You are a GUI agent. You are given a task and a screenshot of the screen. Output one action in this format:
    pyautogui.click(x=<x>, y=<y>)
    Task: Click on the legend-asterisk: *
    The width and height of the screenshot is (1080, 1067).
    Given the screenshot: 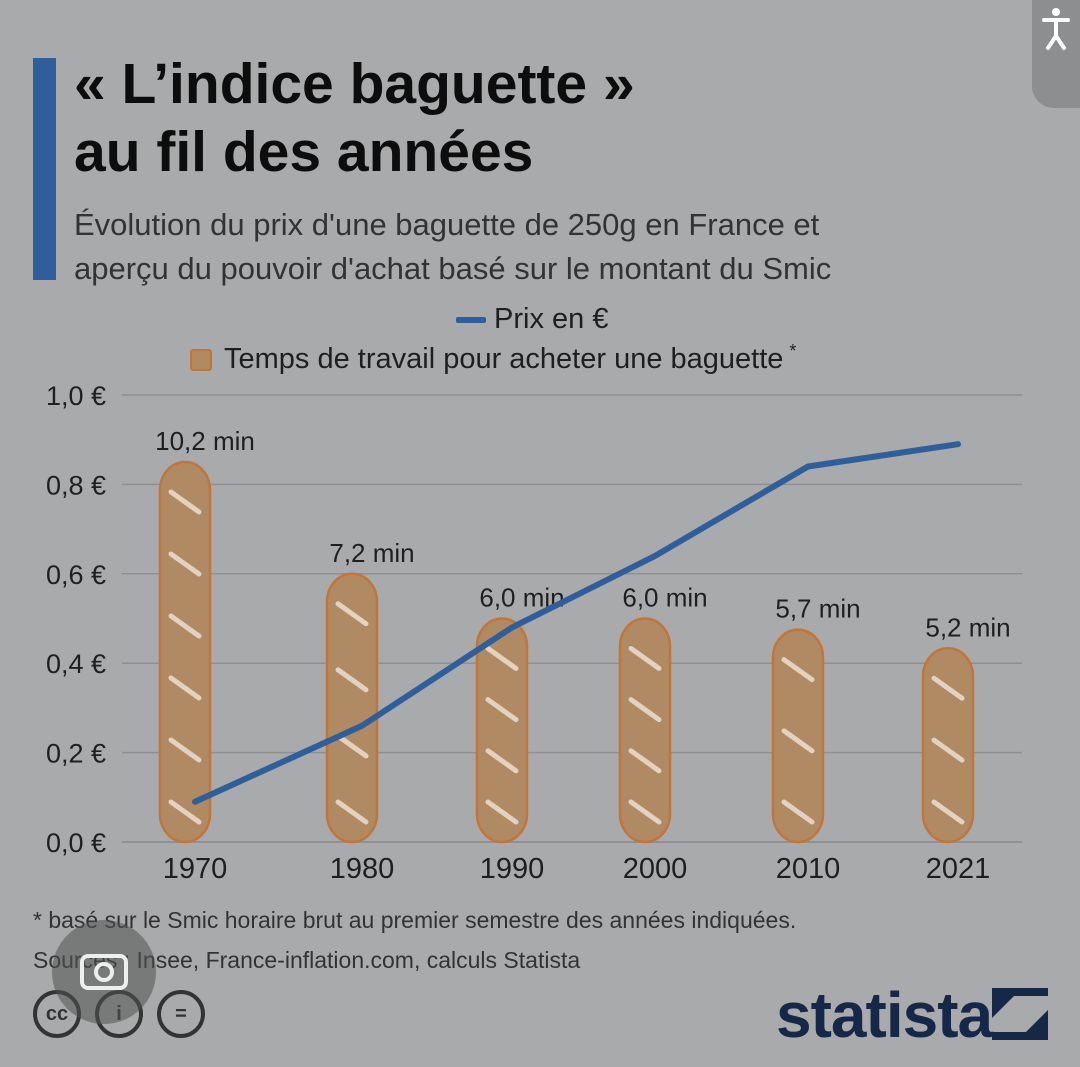 What is the action you would take?
    pyautogui.click(x=793, y=351)
    